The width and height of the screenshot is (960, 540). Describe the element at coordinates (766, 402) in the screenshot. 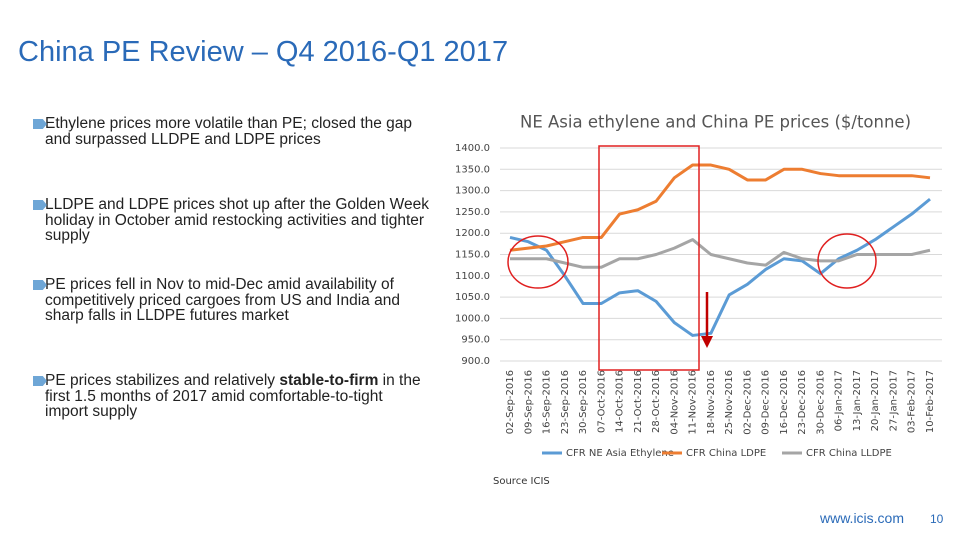

I see `x-tick-label: 09-Dec-2016` at that location.